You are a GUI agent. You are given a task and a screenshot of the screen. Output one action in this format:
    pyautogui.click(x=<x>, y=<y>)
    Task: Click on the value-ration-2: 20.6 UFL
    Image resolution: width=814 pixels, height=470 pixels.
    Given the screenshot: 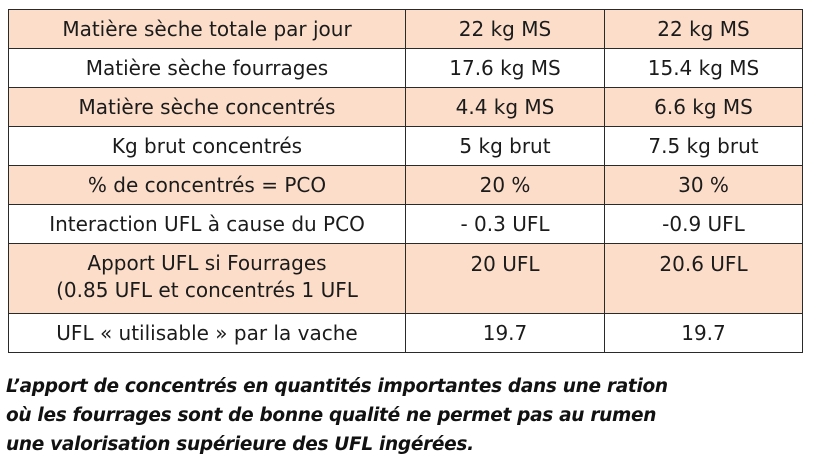 What is the action you would take?
    pyautogui.click(x=703, y=278)
    